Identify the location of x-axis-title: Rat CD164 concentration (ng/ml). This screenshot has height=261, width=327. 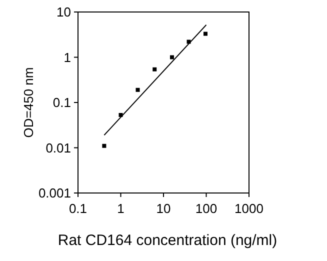
(168, 240).